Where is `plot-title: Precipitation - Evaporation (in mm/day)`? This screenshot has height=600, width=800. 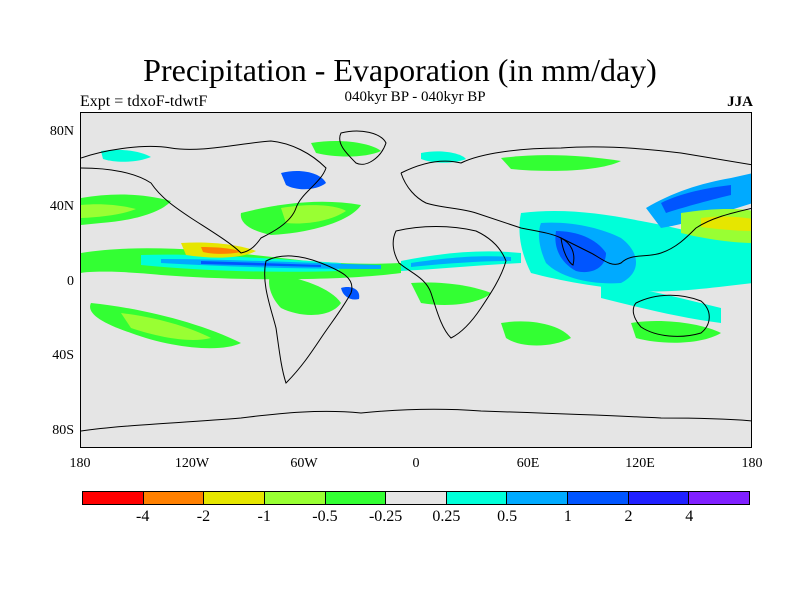 plot-title: Precipitation - Evaporation (in mm/day) is located at coordinates (400, 70).